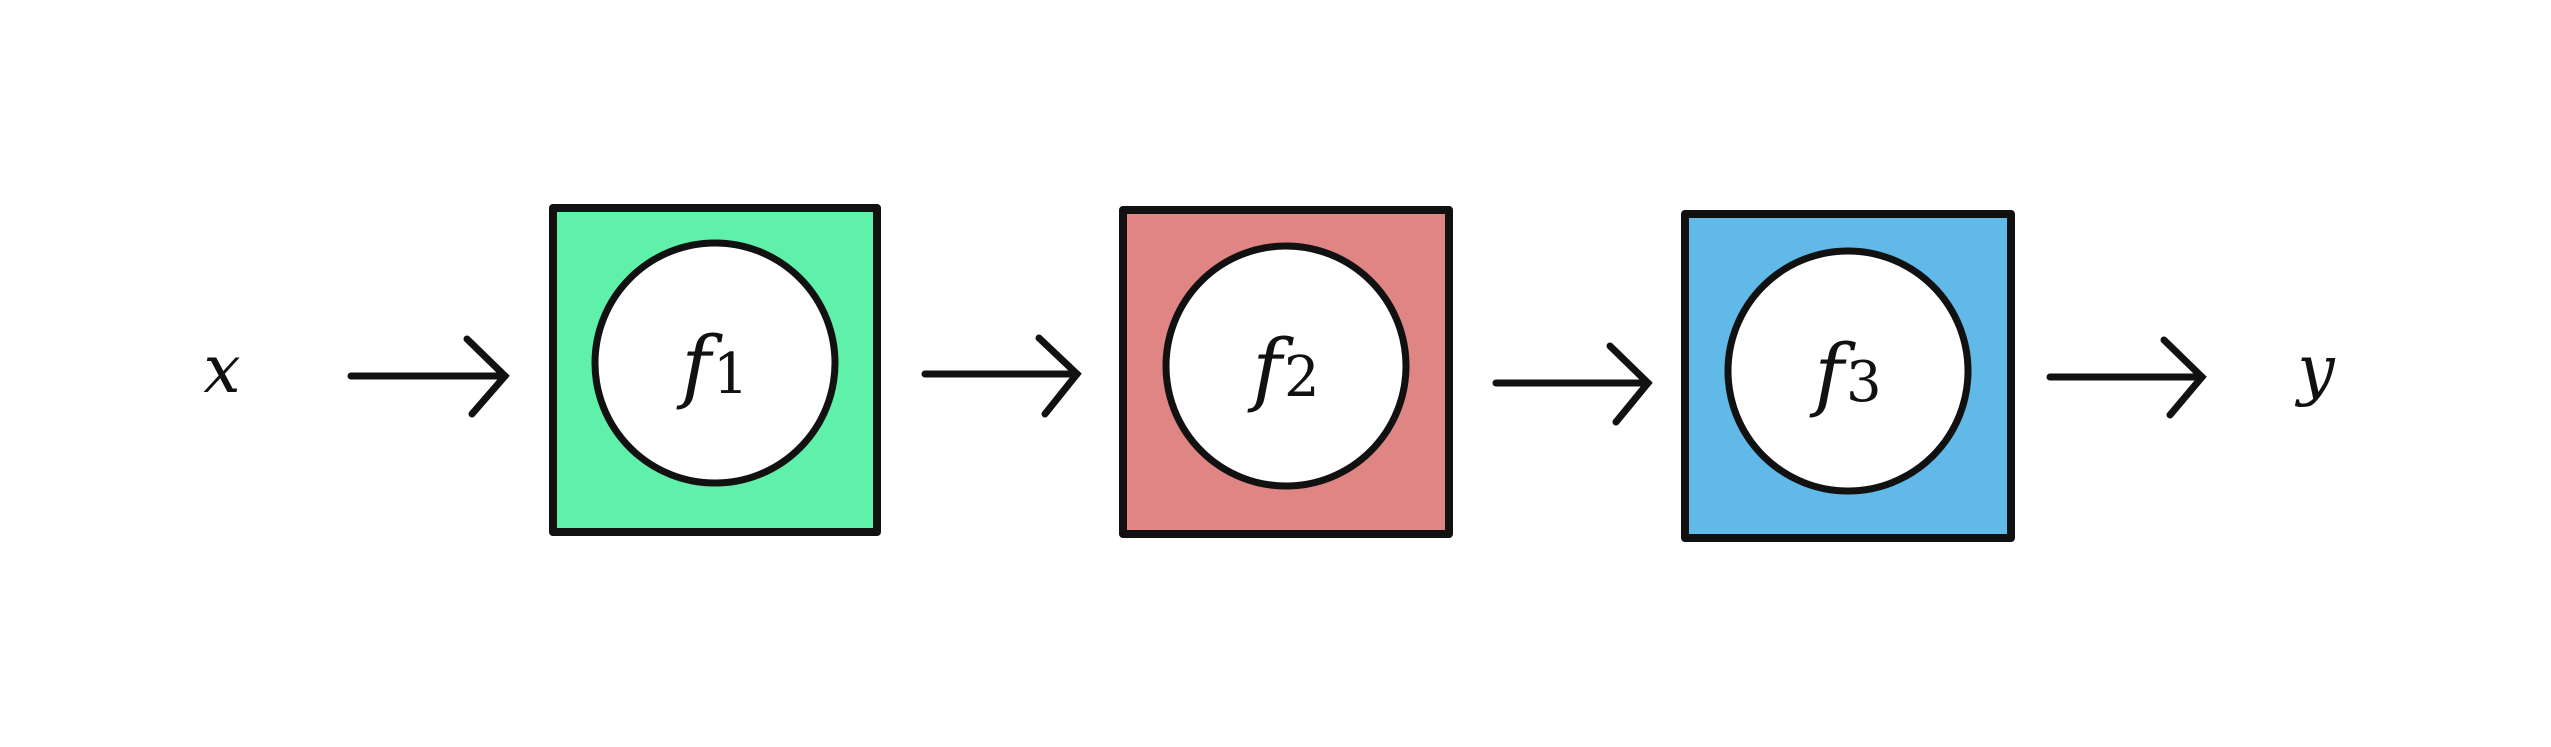 This screenshot has height=747, width=2551. Describe the element at coordinates (221, 369) in the screenshot. I see `input-label: x` at that location.